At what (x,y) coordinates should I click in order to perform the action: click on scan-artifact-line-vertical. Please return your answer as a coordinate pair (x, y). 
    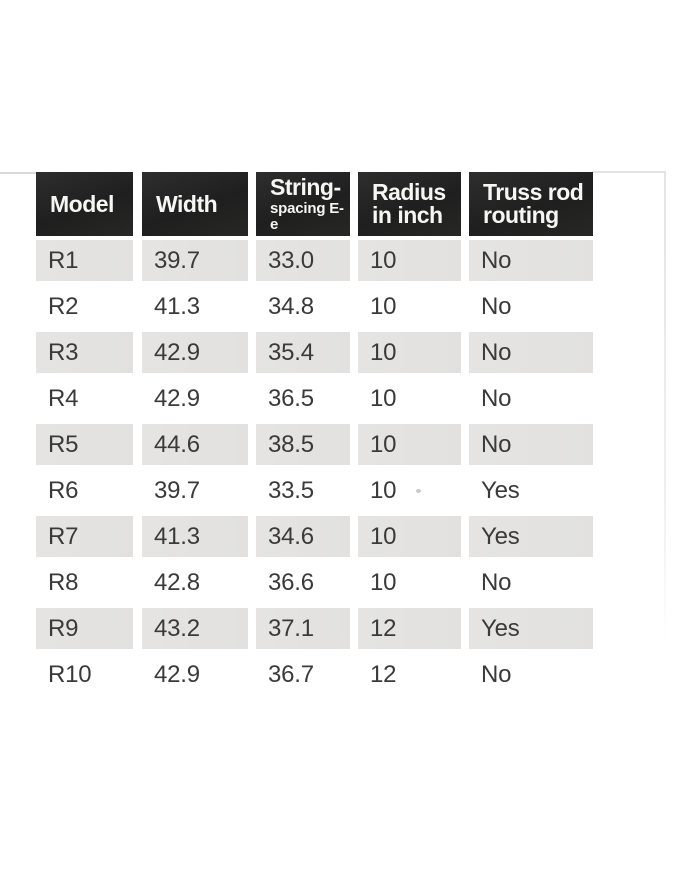
    Looking at the image, I should click on (665, 407).